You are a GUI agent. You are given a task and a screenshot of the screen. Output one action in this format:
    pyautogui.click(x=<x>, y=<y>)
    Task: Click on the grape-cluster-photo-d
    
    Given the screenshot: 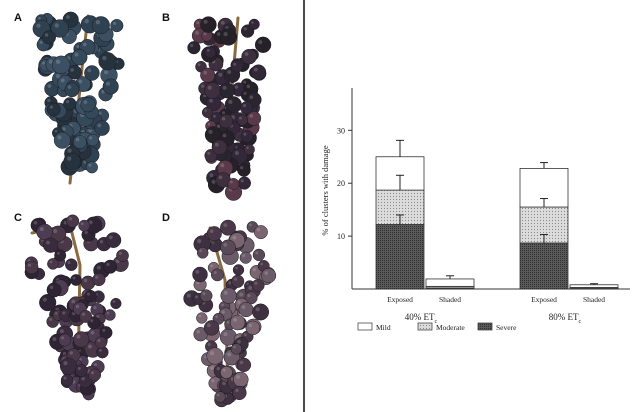 What is the action you would take?
    pyautogui.click(x=230, y=313)
    